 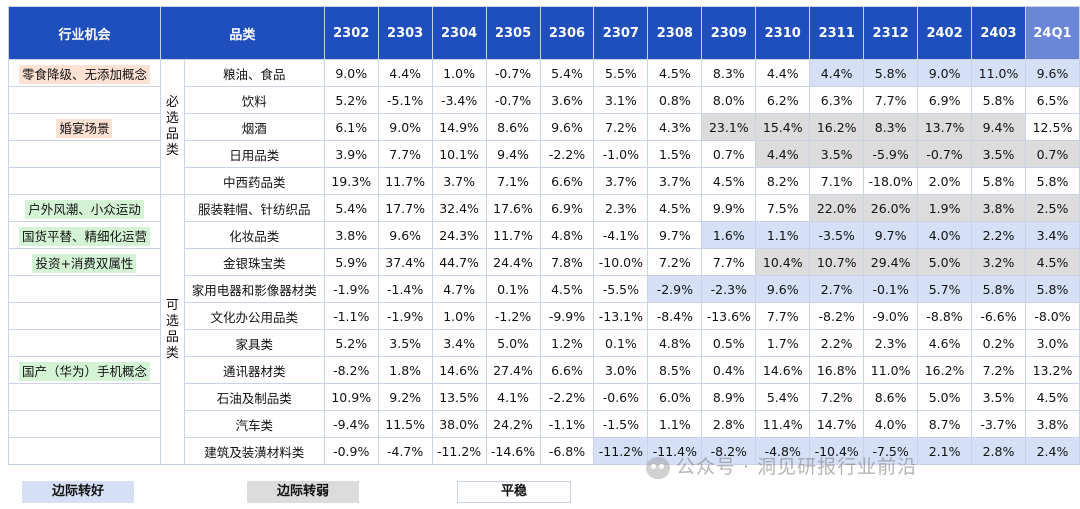 I want to click on header-period: 2312, so click(x=891, y=33).